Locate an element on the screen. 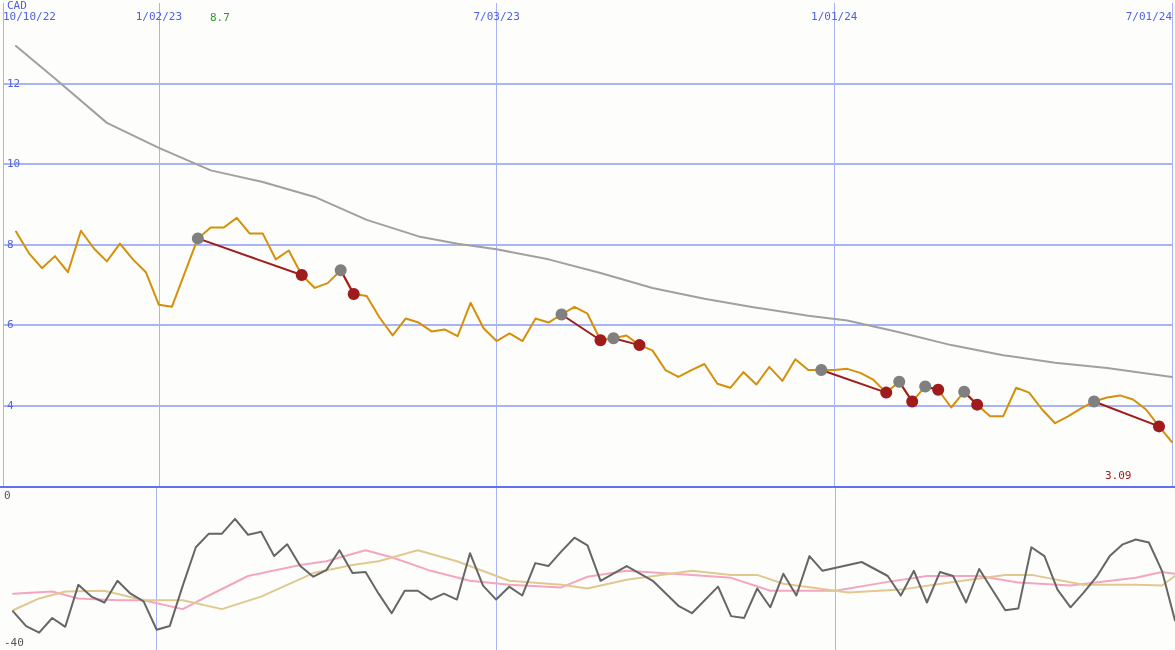 This screenshot has width=1175, height=650. y-tick-label: 10 is located at coordinates (14, 164).